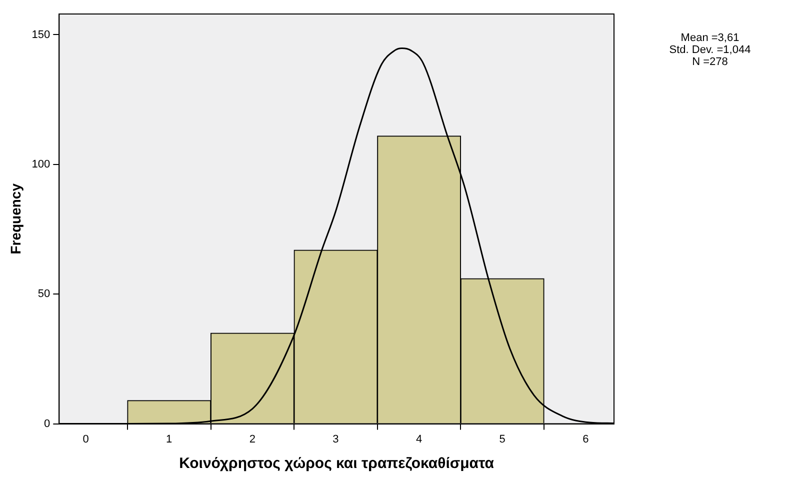 This screenshot has width=799, height=483. I want to click on x-tick-label: 1, so click(169, 439).